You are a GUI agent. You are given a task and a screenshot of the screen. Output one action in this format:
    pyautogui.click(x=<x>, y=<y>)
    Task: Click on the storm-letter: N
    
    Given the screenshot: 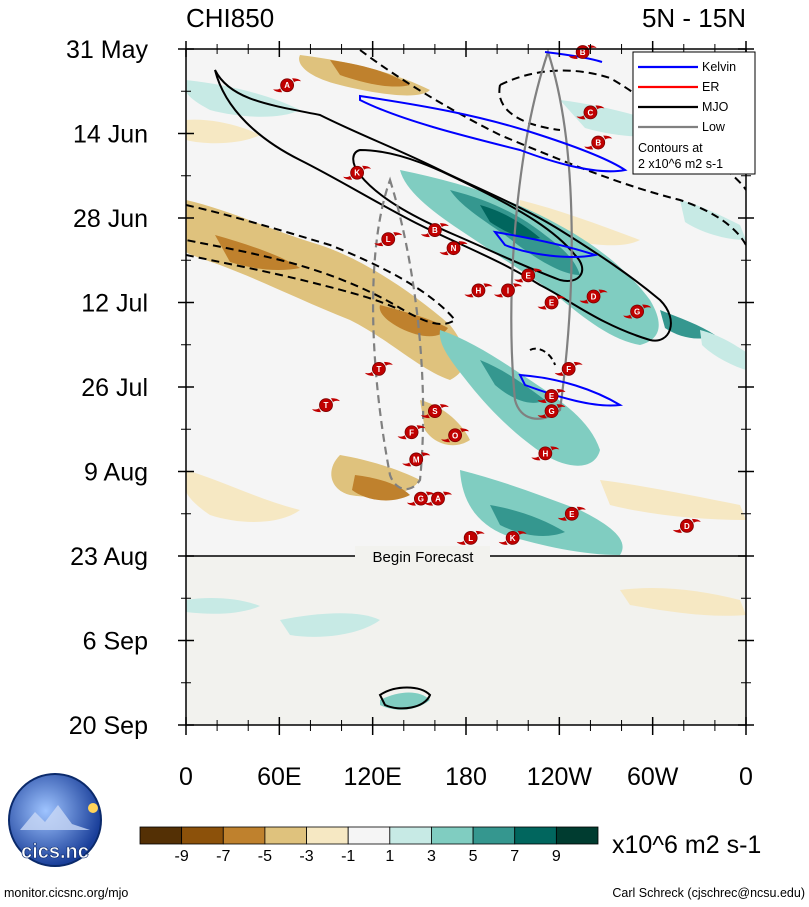 What is the action you would take?
    pyautogui.click(x=454, y=248)
    